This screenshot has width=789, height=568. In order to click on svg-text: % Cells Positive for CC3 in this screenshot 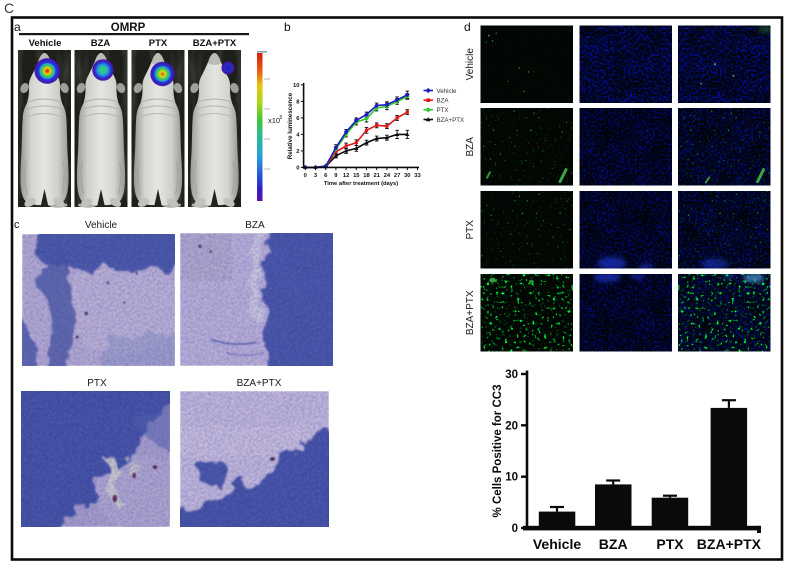, I will do `click(498, 451)`.